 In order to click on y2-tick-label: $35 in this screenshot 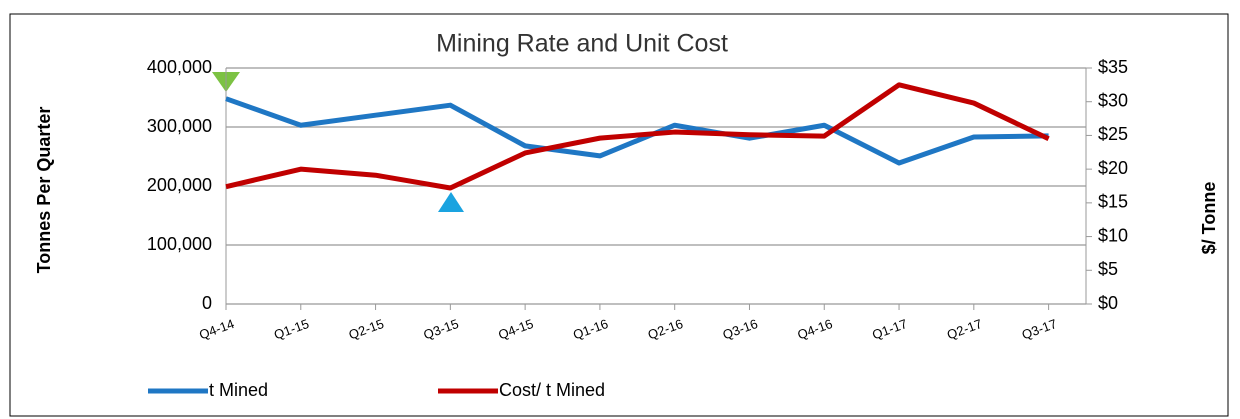, I will do `click(1113, 67)`.